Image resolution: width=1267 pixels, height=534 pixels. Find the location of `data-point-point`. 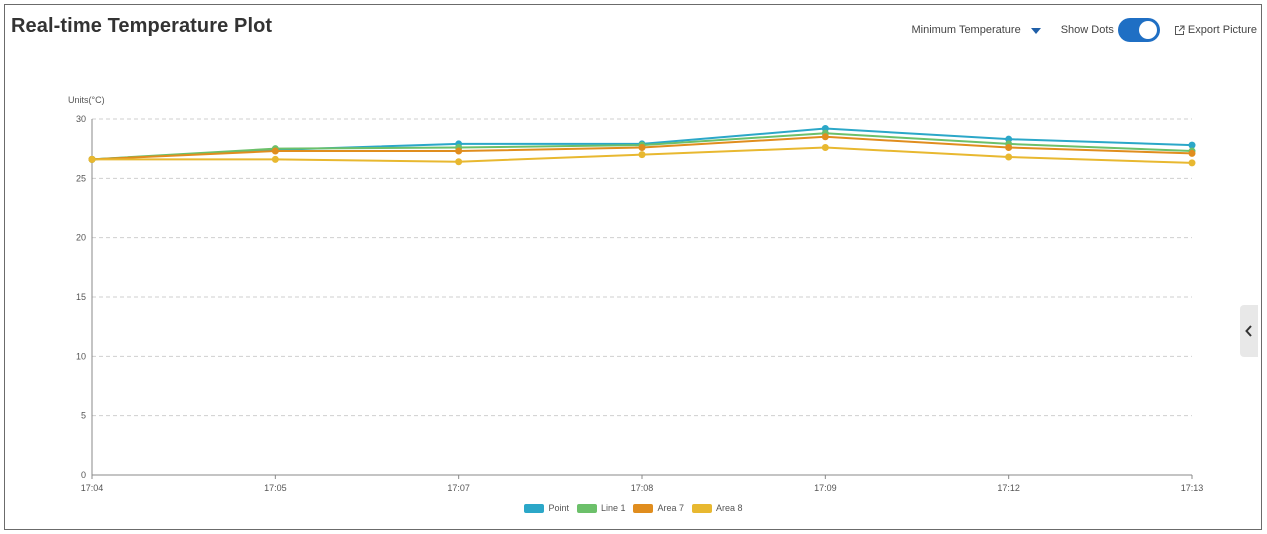

data-point-point is located at coordinates (1192, 145).